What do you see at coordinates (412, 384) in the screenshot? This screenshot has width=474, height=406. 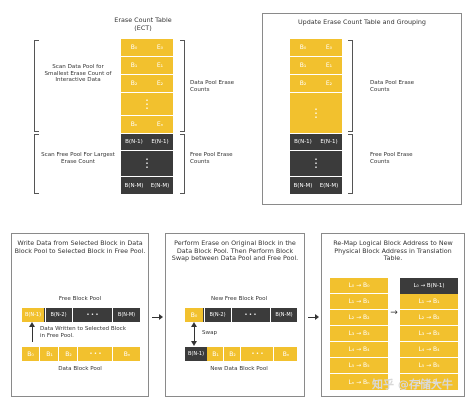 I see `watermark: 知乎 @存储大牛` at bounding box center [412, 384].